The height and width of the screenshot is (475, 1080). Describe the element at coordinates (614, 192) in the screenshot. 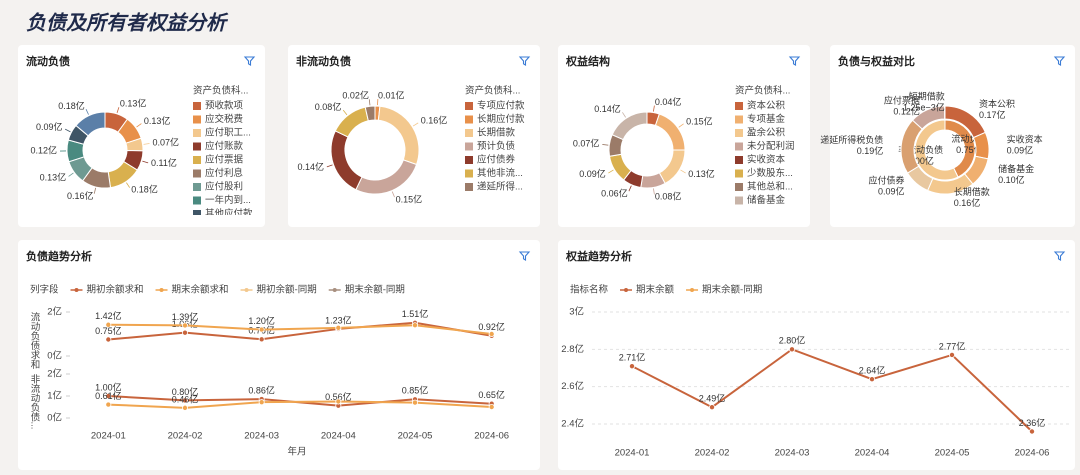

I see `data-label: 0.06亿` at that location.